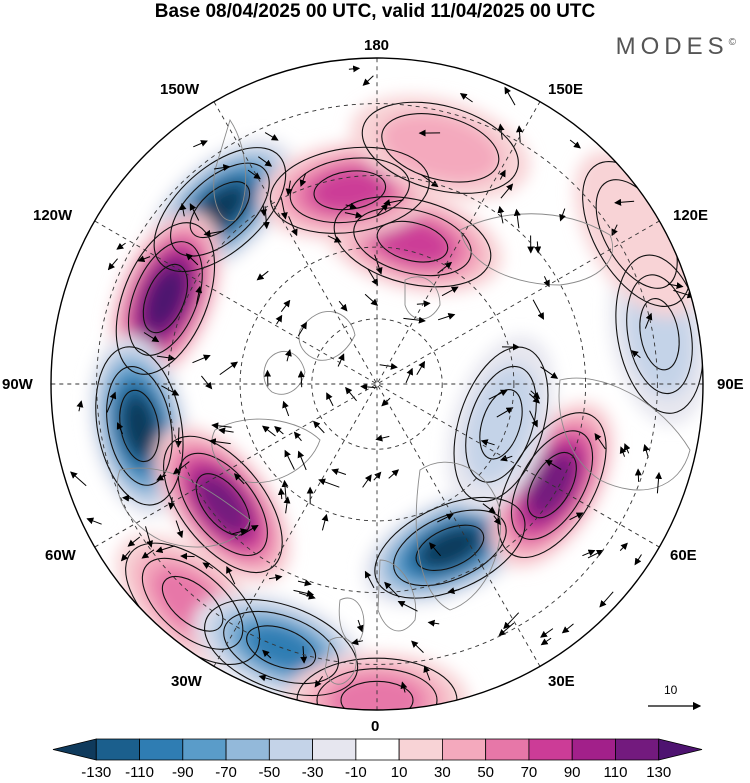 Image resolution: width=750 pixels, height=783 pixels. I want to click on colorbar-tick-label: -130, so click(96, 772).